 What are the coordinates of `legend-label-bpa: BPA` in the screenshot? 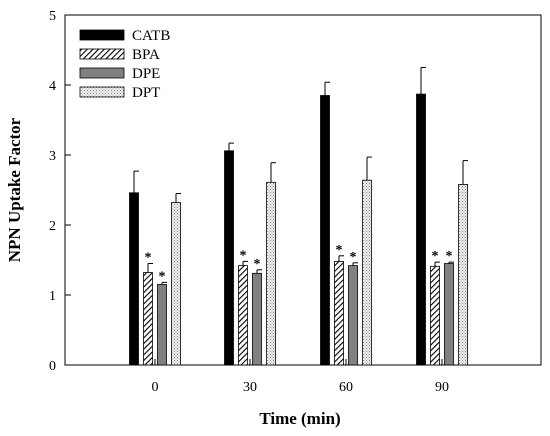 It's located at (146, 55).